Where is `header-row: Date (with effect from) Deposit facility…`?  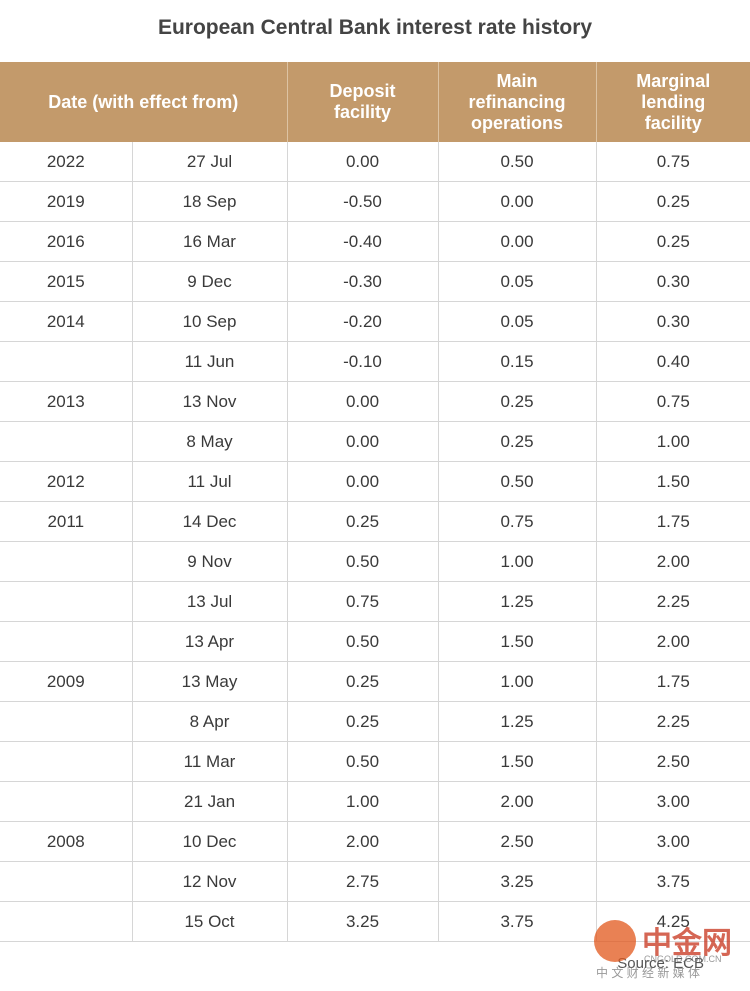
header-row: Date (with effect from) Deposit facility… is located at coordinates (375, 102).